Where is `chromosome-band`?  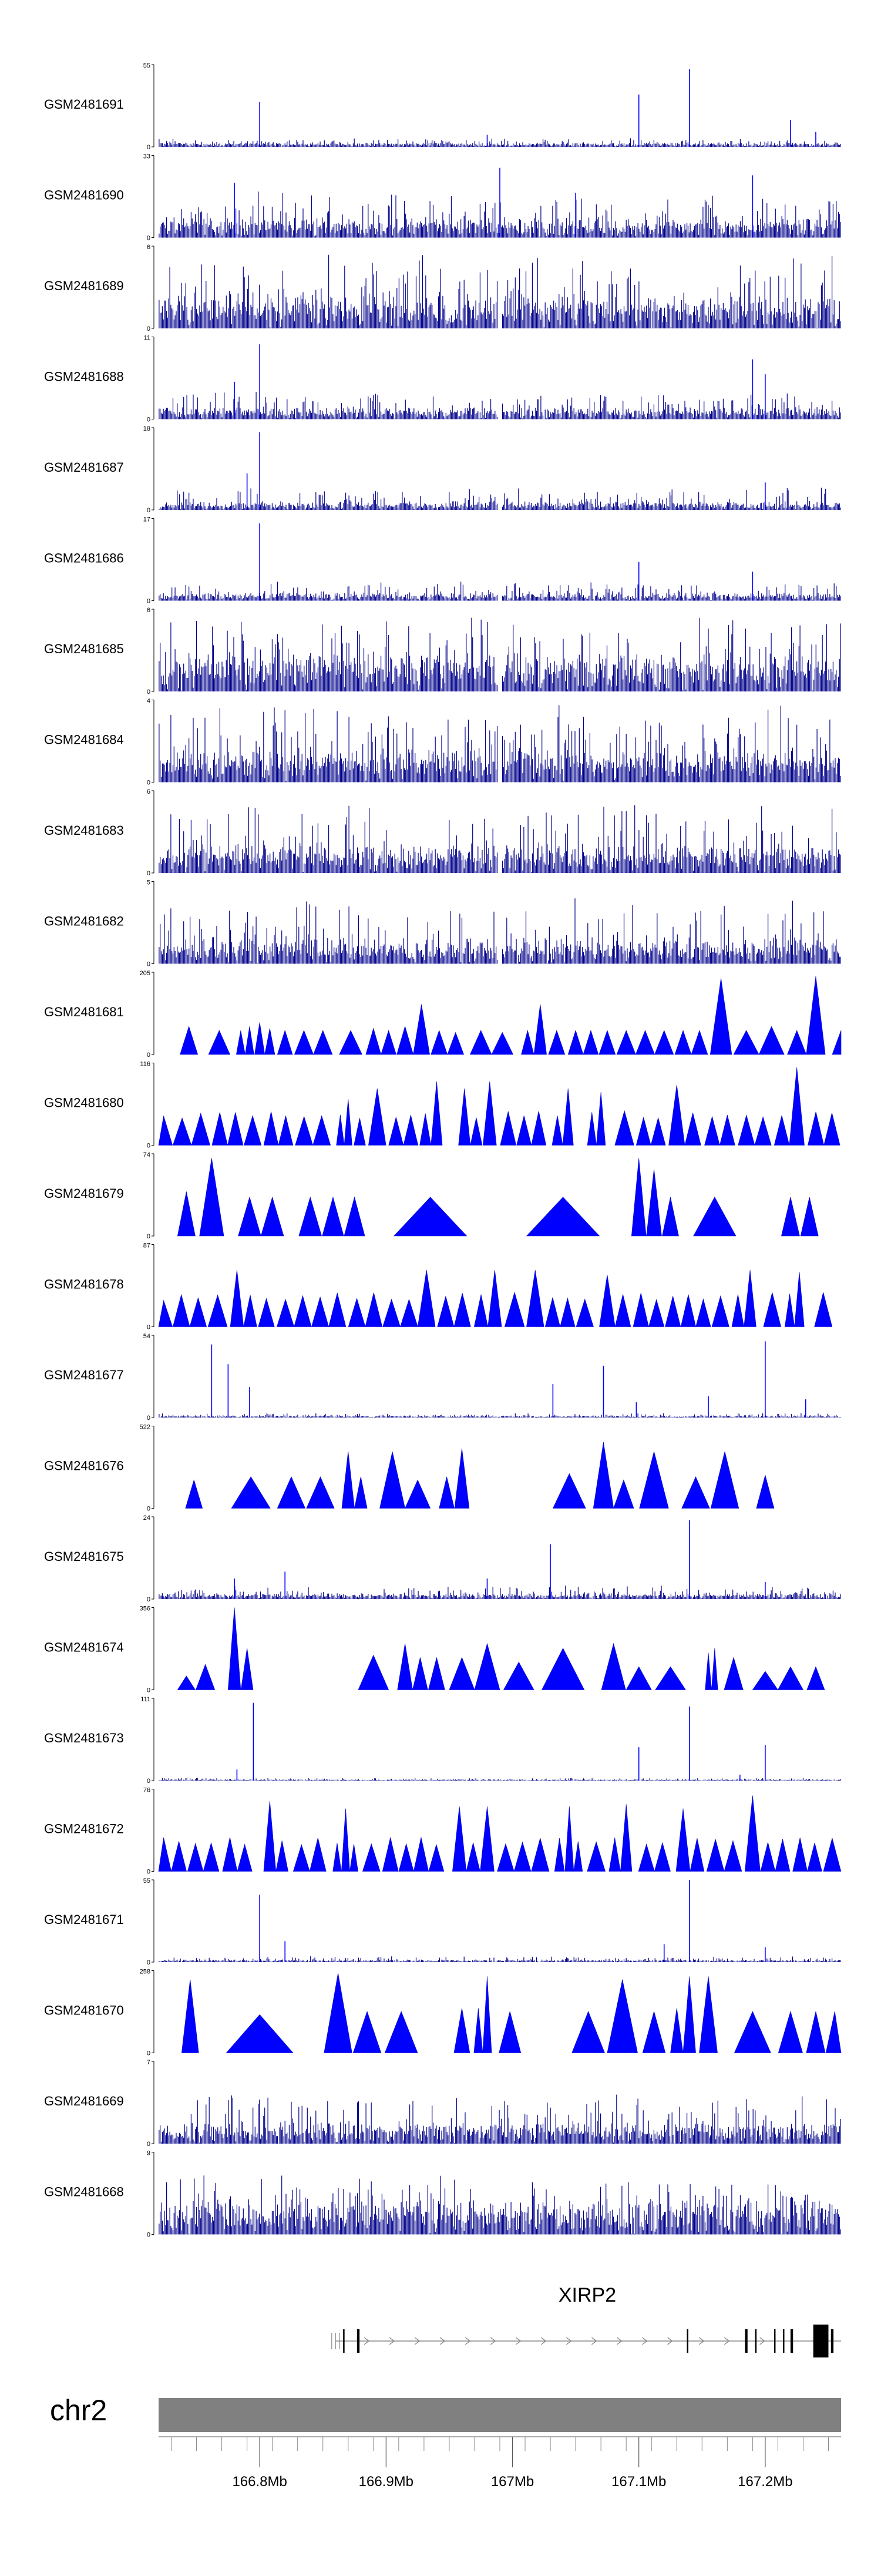 chromosome-band is located at coordinates (500, 2415).